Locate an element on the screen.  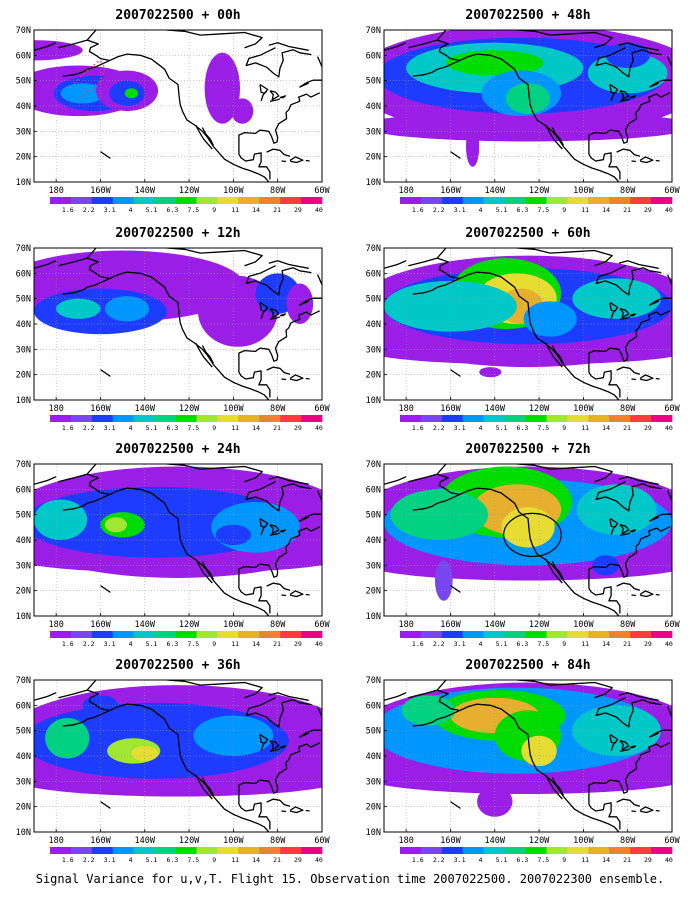
colorbar-label: 29 is located at coordinates (648, 860).